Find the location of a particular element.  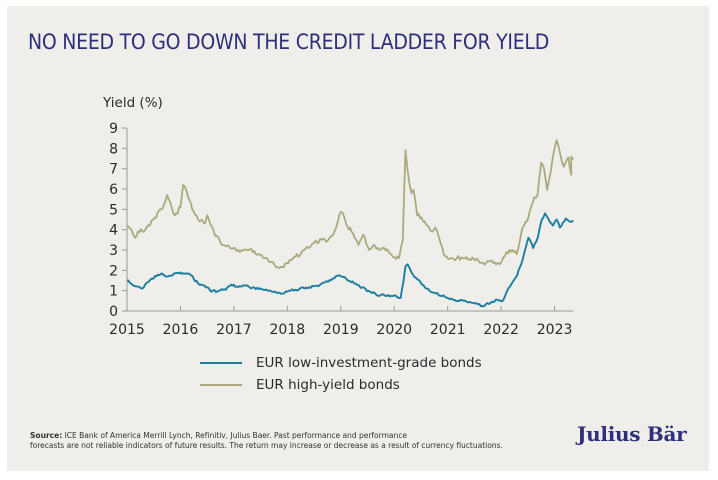

x-tick-label: 2017 is located at coordinates (234, 330).